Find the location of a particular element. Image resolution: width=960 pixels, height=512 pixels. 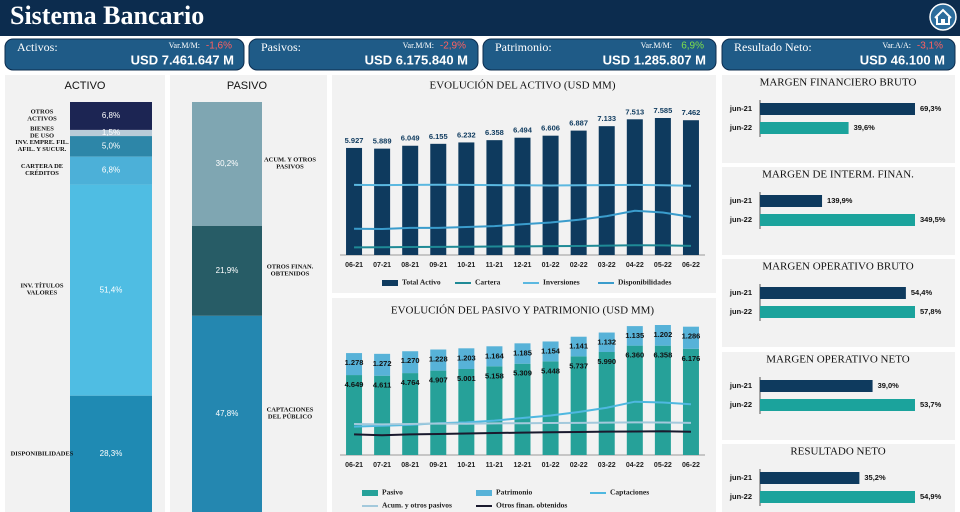

bar-value-label: 6.358 is located at coordinates (494, 132).